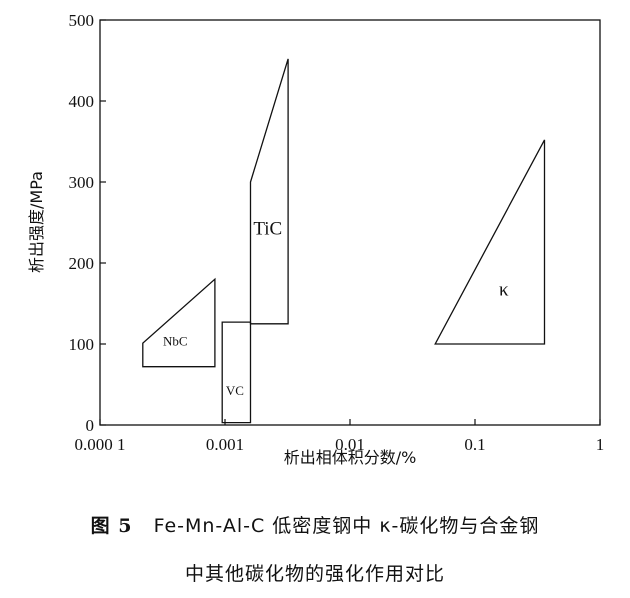  I want to click on y-tick-label: 200, so click(82, 263).